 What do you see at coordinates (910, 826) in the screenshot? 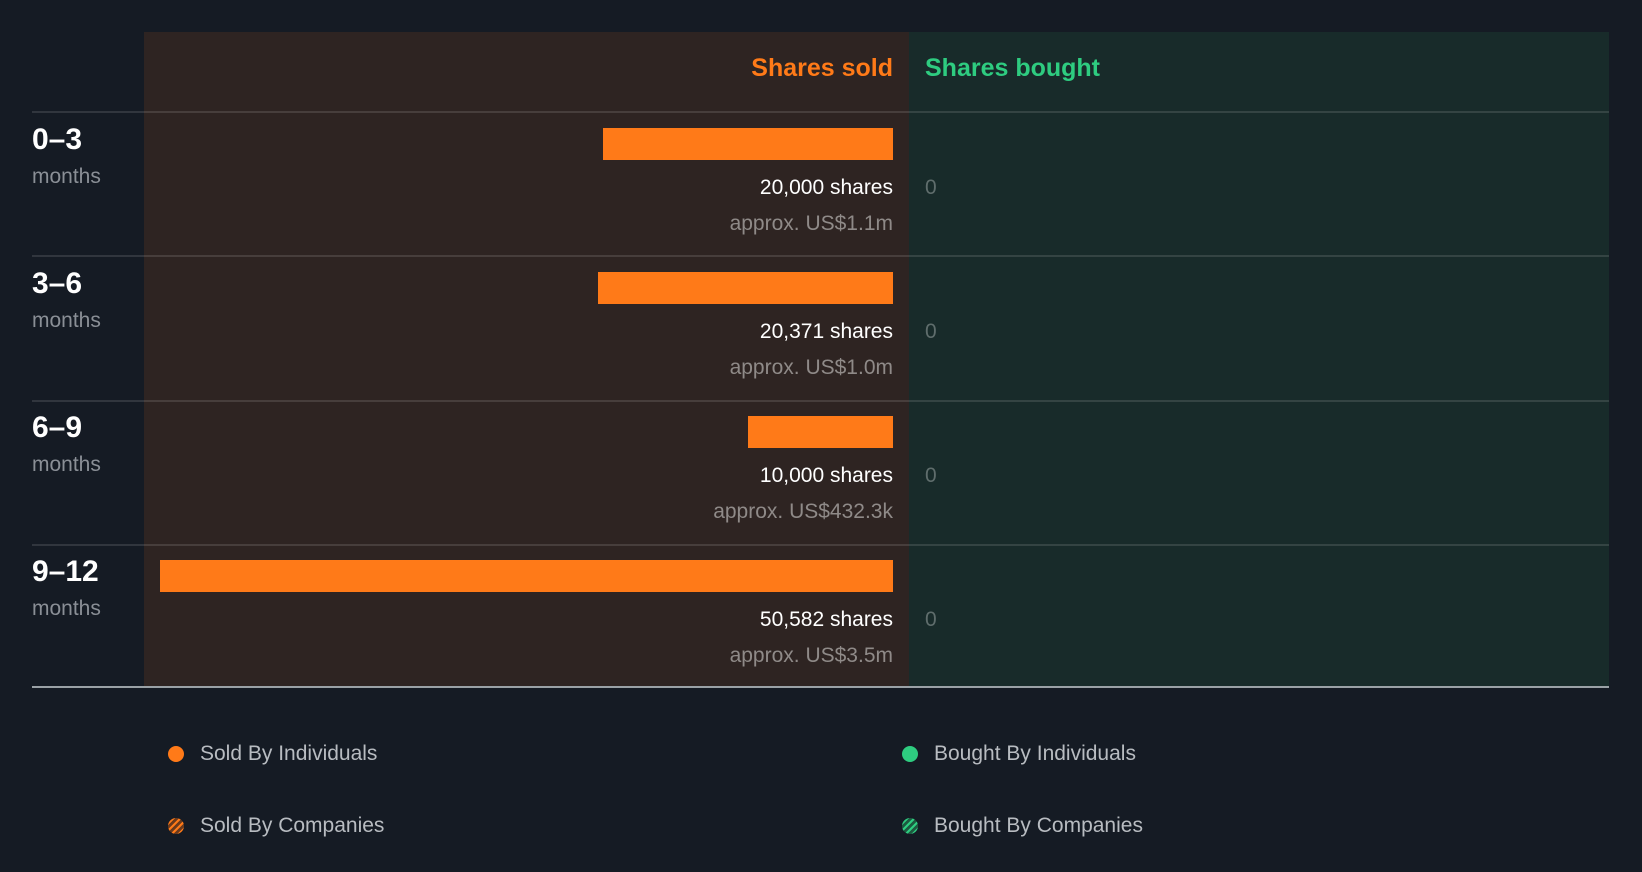
I see `striped-dot-green-icon` at bounding box center [910, 826].